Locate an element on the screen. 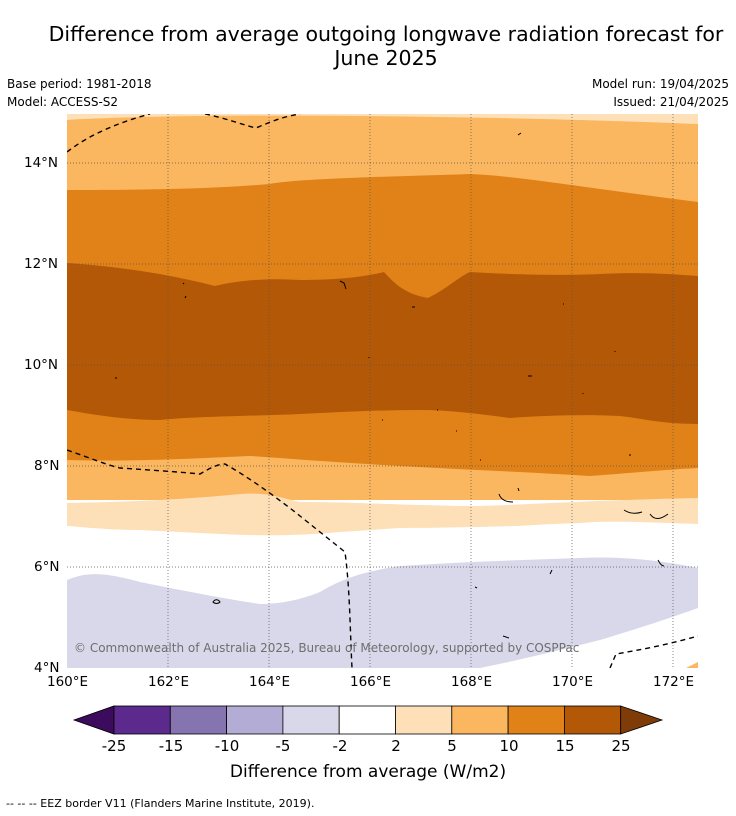 Image resolution: width=736 pixels, height=816 pixels. lat-label: 6°N is located at coordinates (47, 567).